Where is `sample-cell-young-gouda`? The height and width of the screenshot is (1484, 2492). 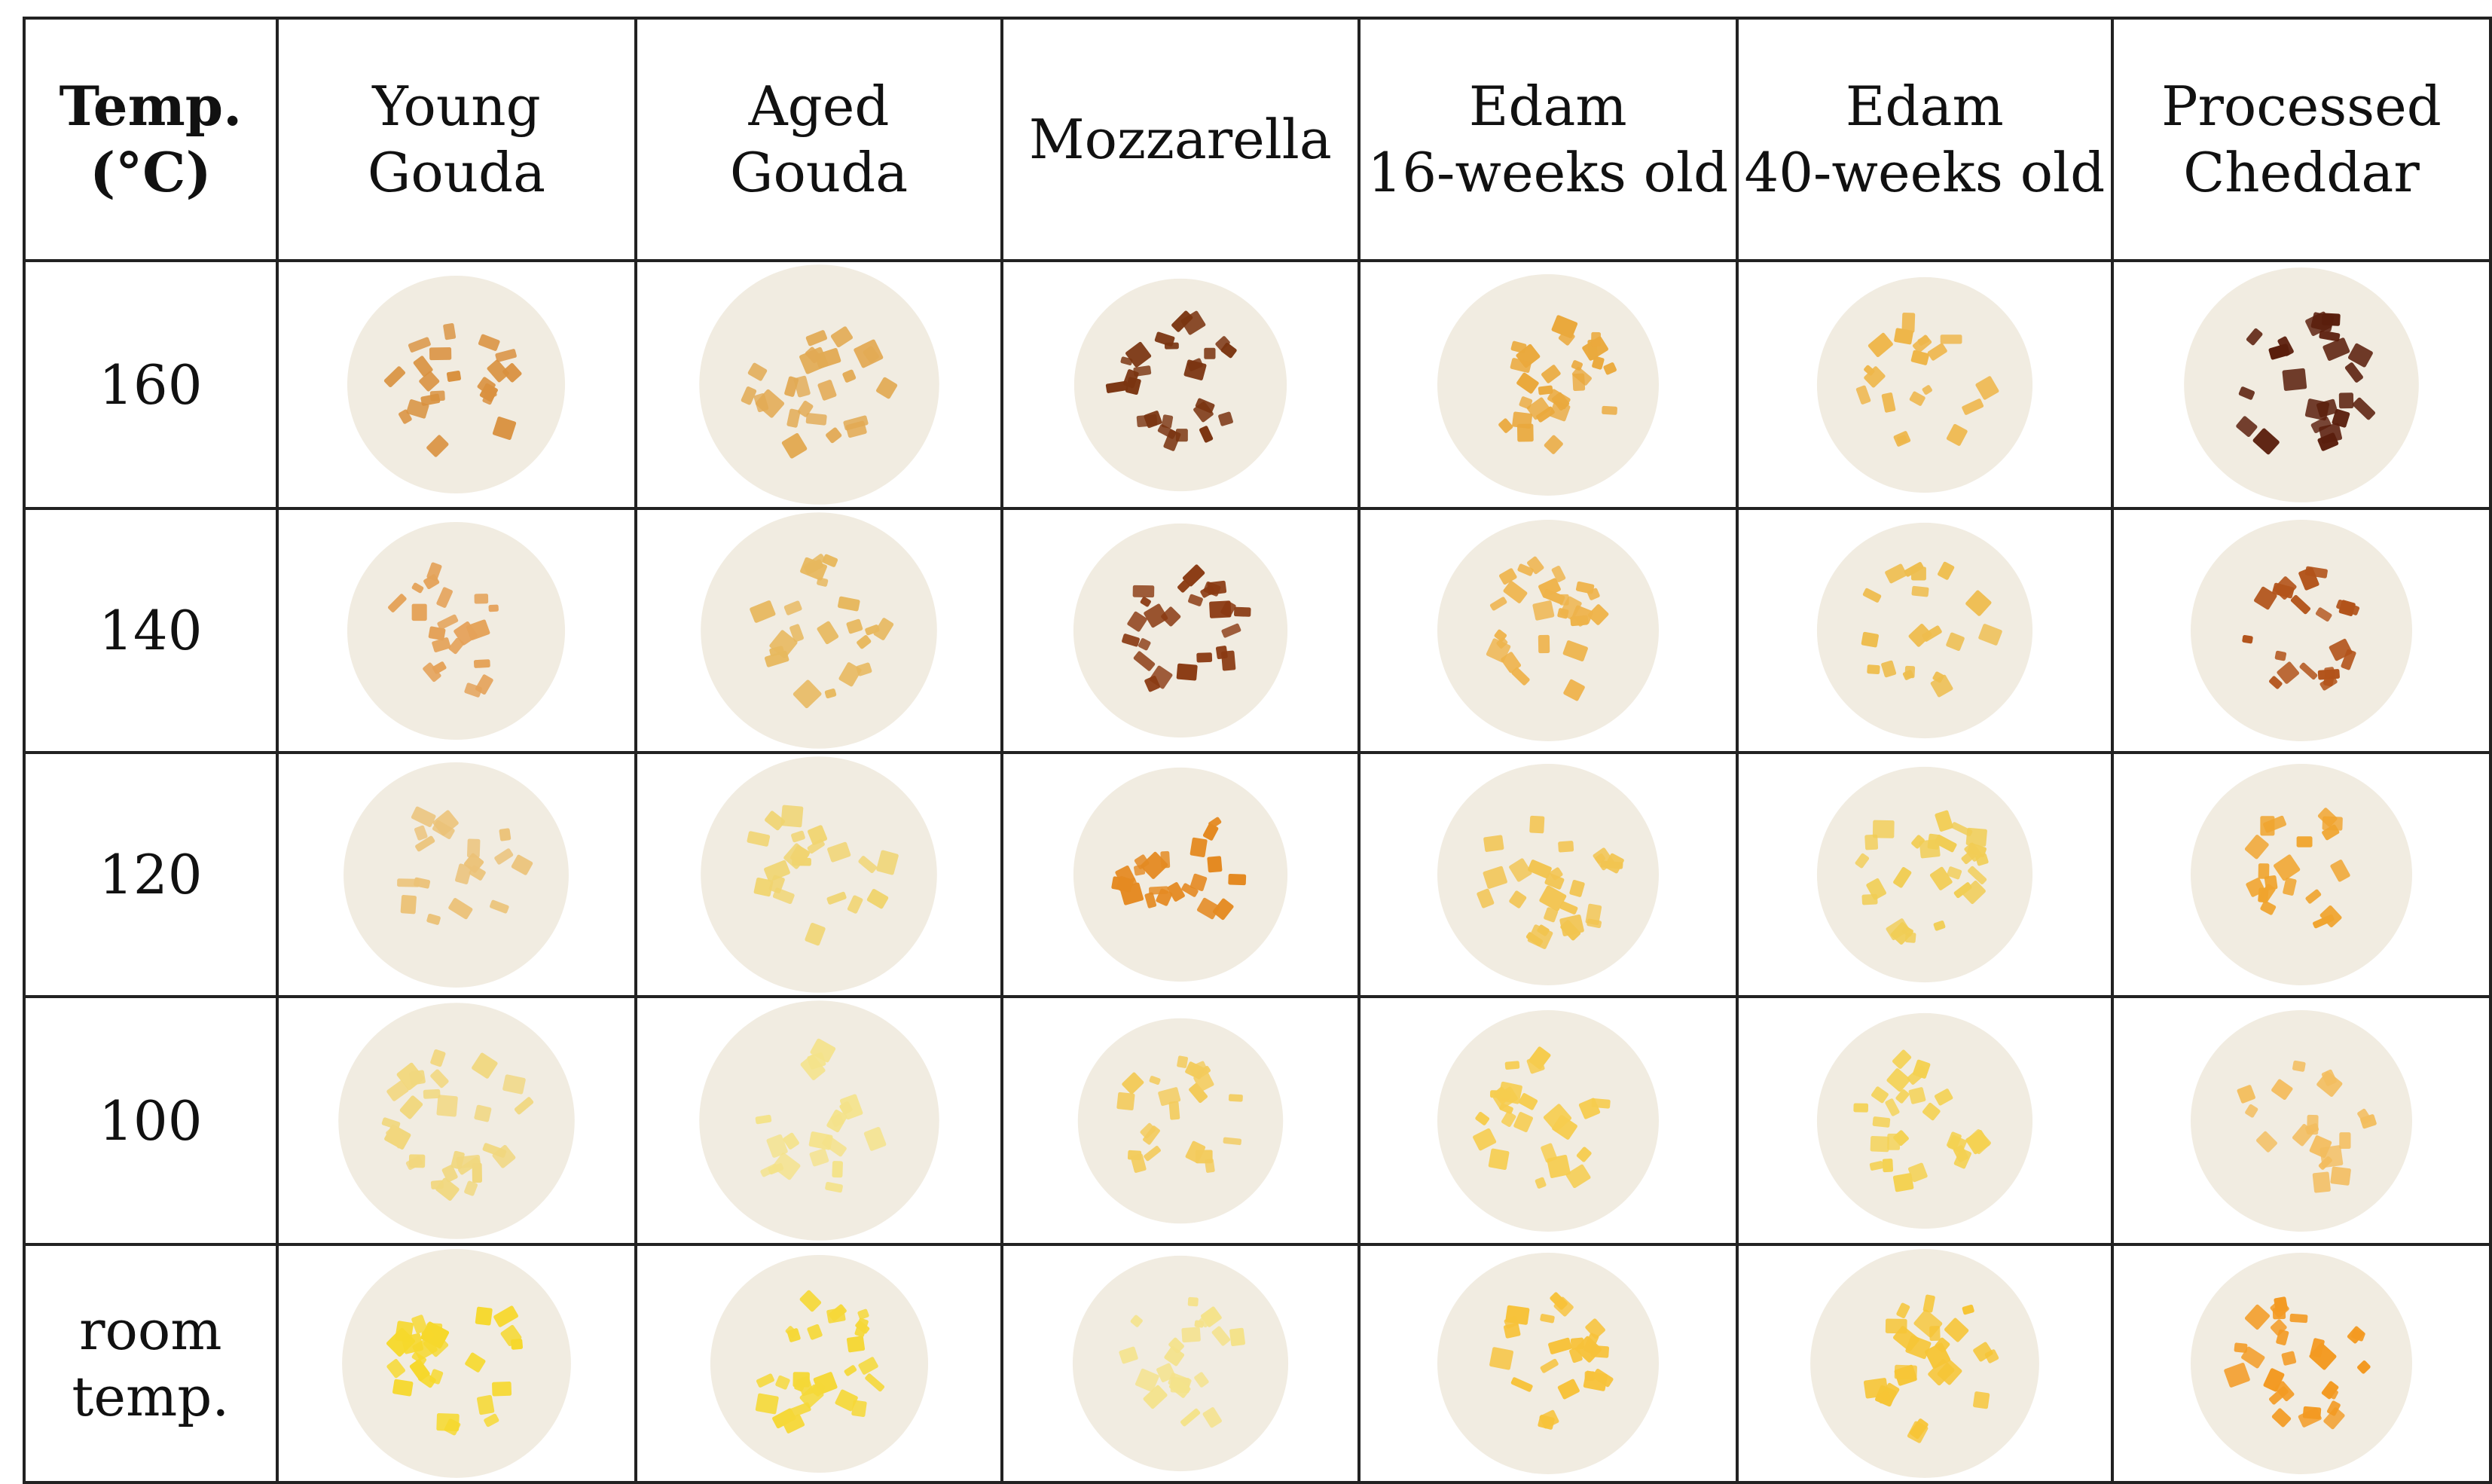 sample-cell-young-gouda is located at coordinates (456, 1363).